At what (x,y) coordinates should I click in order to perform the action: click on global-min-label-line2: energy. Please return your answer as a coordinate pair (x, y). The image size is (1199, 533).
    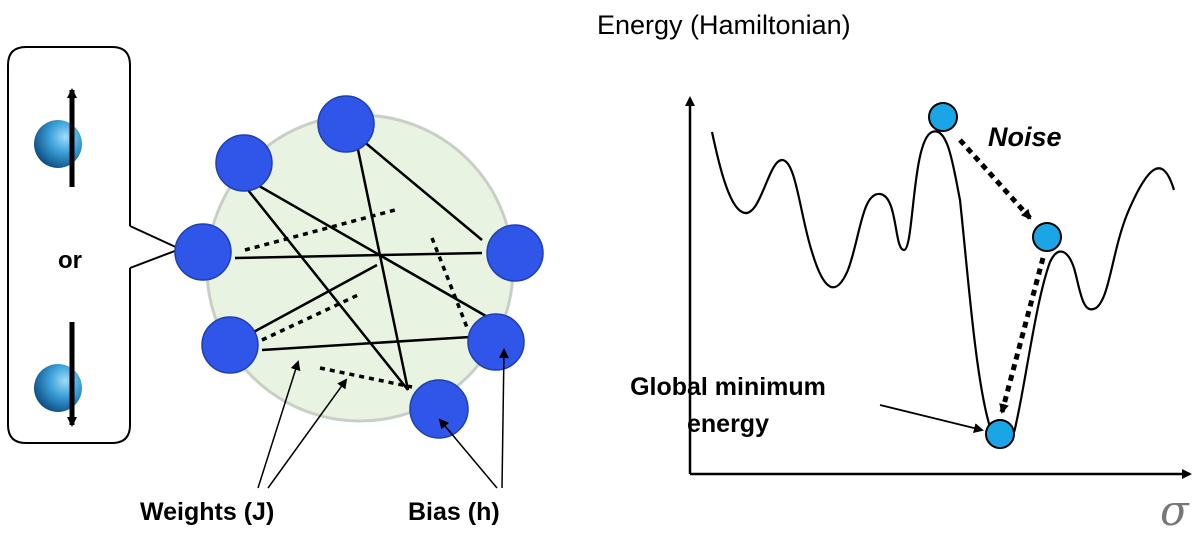
    Looking at the image, I should click on (728, 424).